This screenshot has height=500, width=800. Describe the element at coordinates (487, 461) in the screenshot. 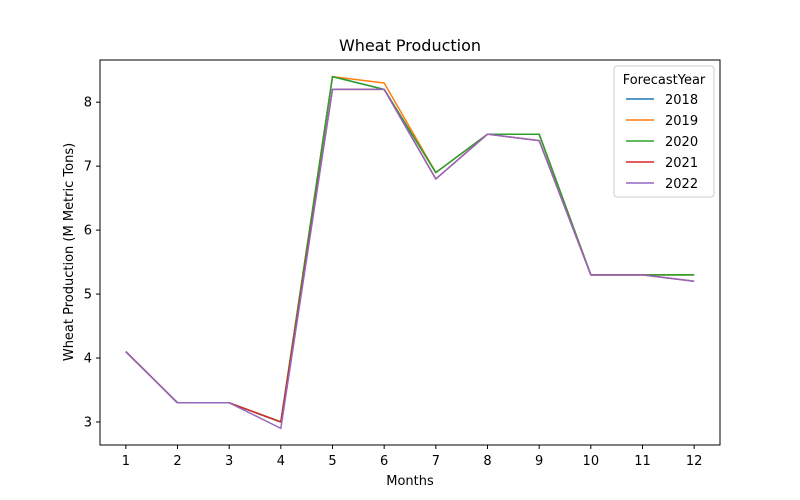

I see `x-tick-label: 8` at that location.